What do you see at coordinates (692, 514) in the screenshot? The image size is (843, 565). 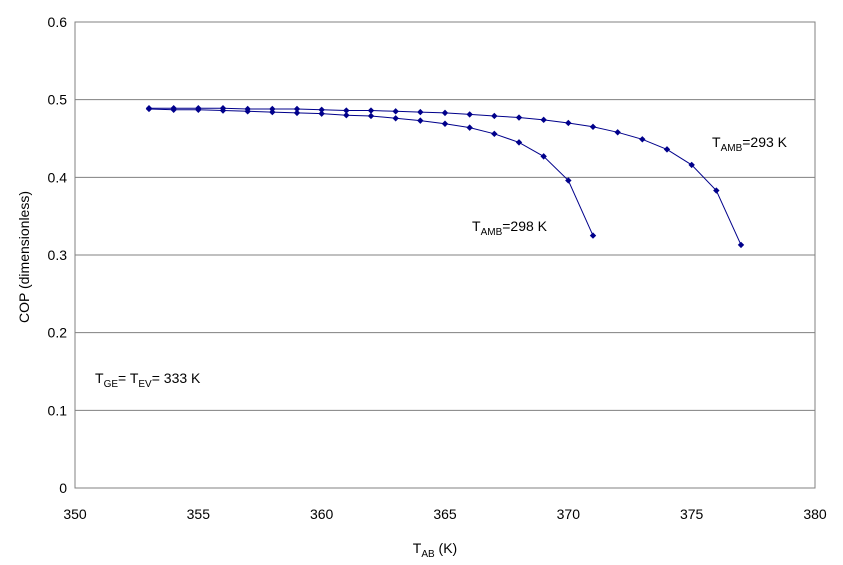 I see `x-tick-label: 375` at bounding box center [692, 514].